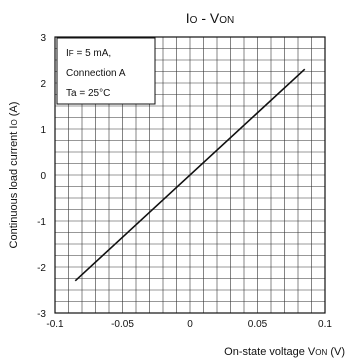 Image resolution: width=345 pixels, height=360 pixels. Describe the element at coordinates (88, 53) in the screenshot. I see `annotation-line: IF = 5 mA,` at that location.